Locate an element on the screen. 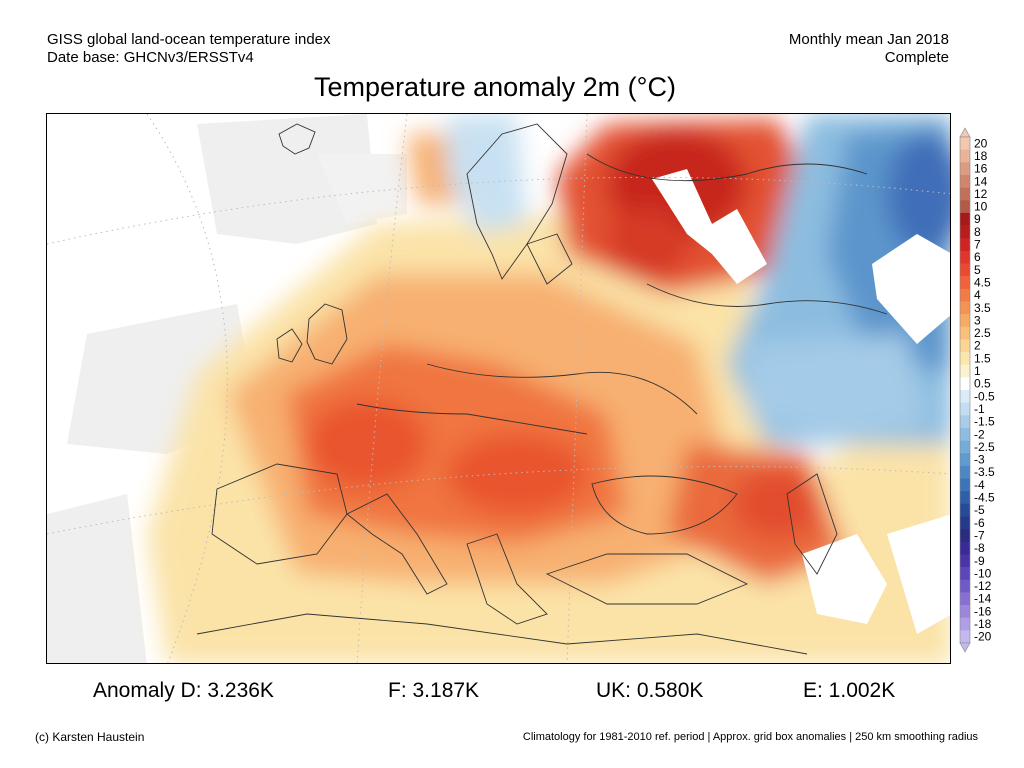 This screenshot has width=1024, height=768. legend-label: -18 is located at coordinates (983, 624).